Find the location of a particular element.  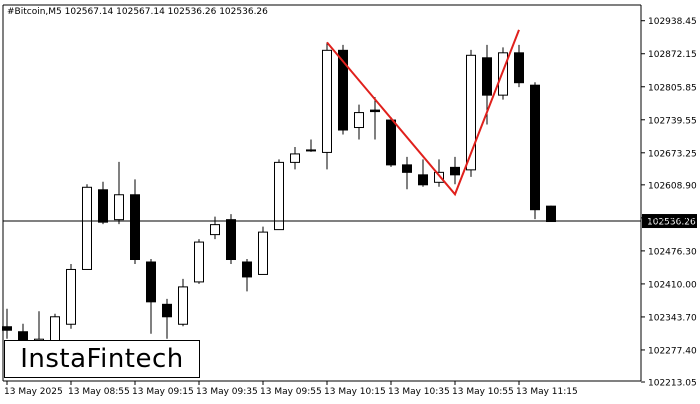

pattern-line is located at coordinates (423, 113).